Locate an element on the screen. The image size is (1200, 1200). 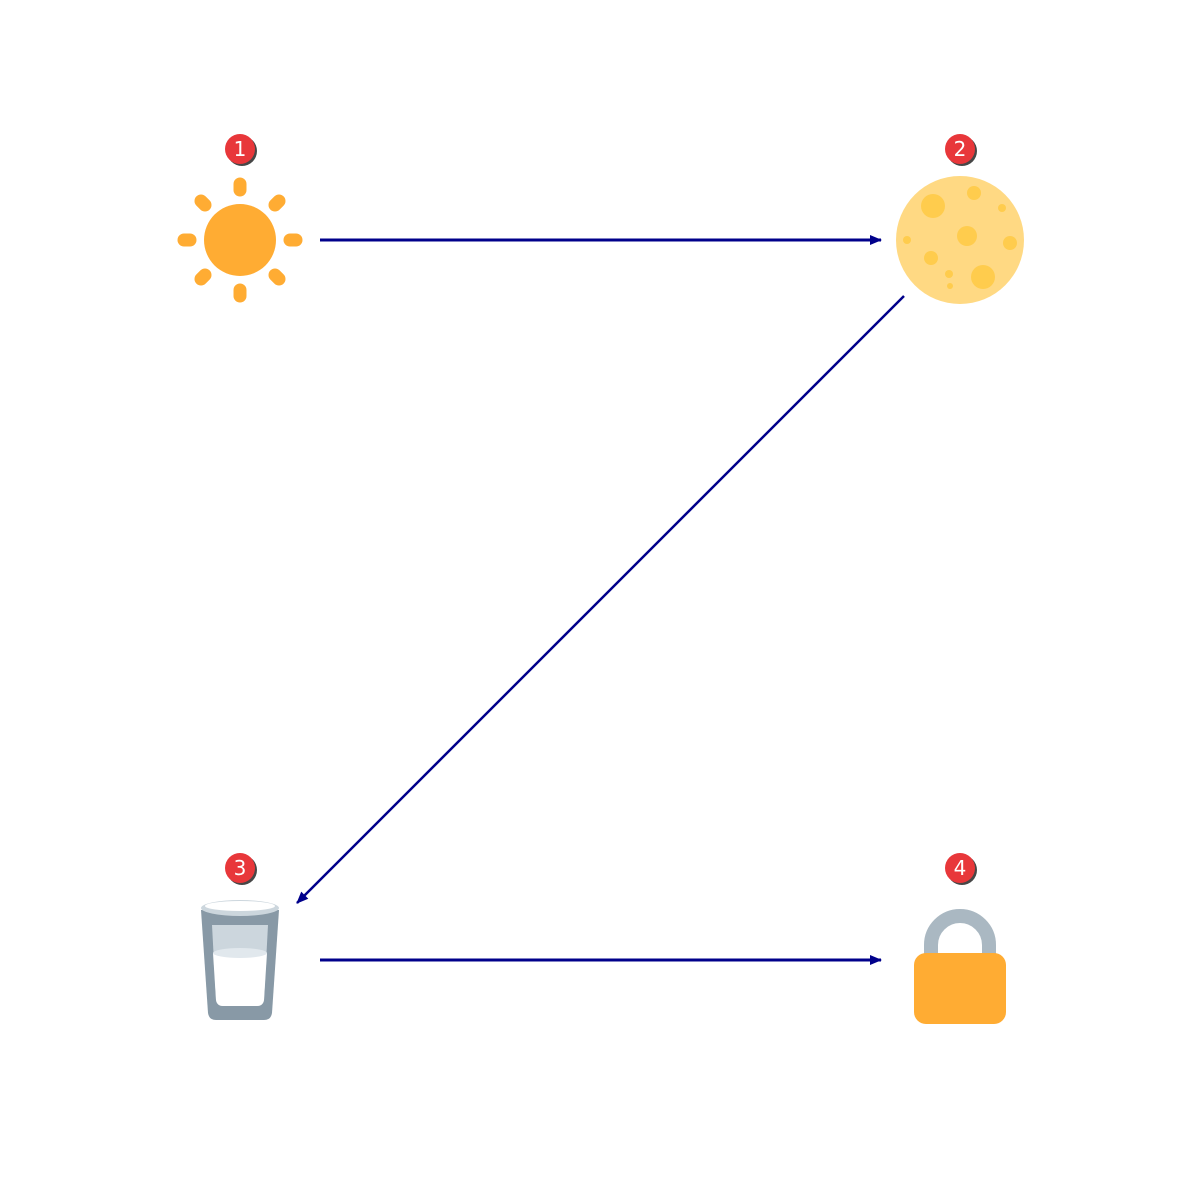
badge-2: 2 is located at coordinates (961, 150).